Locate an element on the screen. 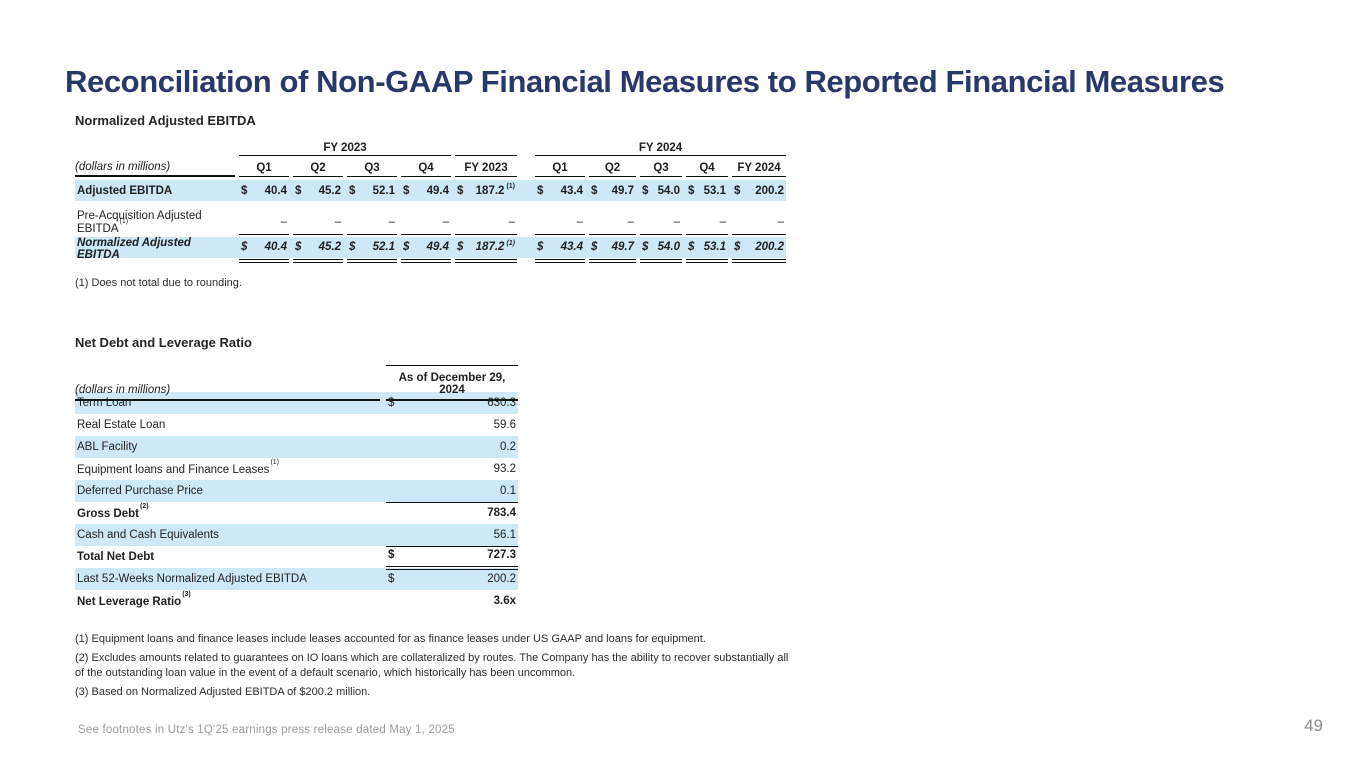 The width and height of the screenshot is (1365, 768). table-row: Gross Debt(2) 783.4 is located at coordinates (296, 513).